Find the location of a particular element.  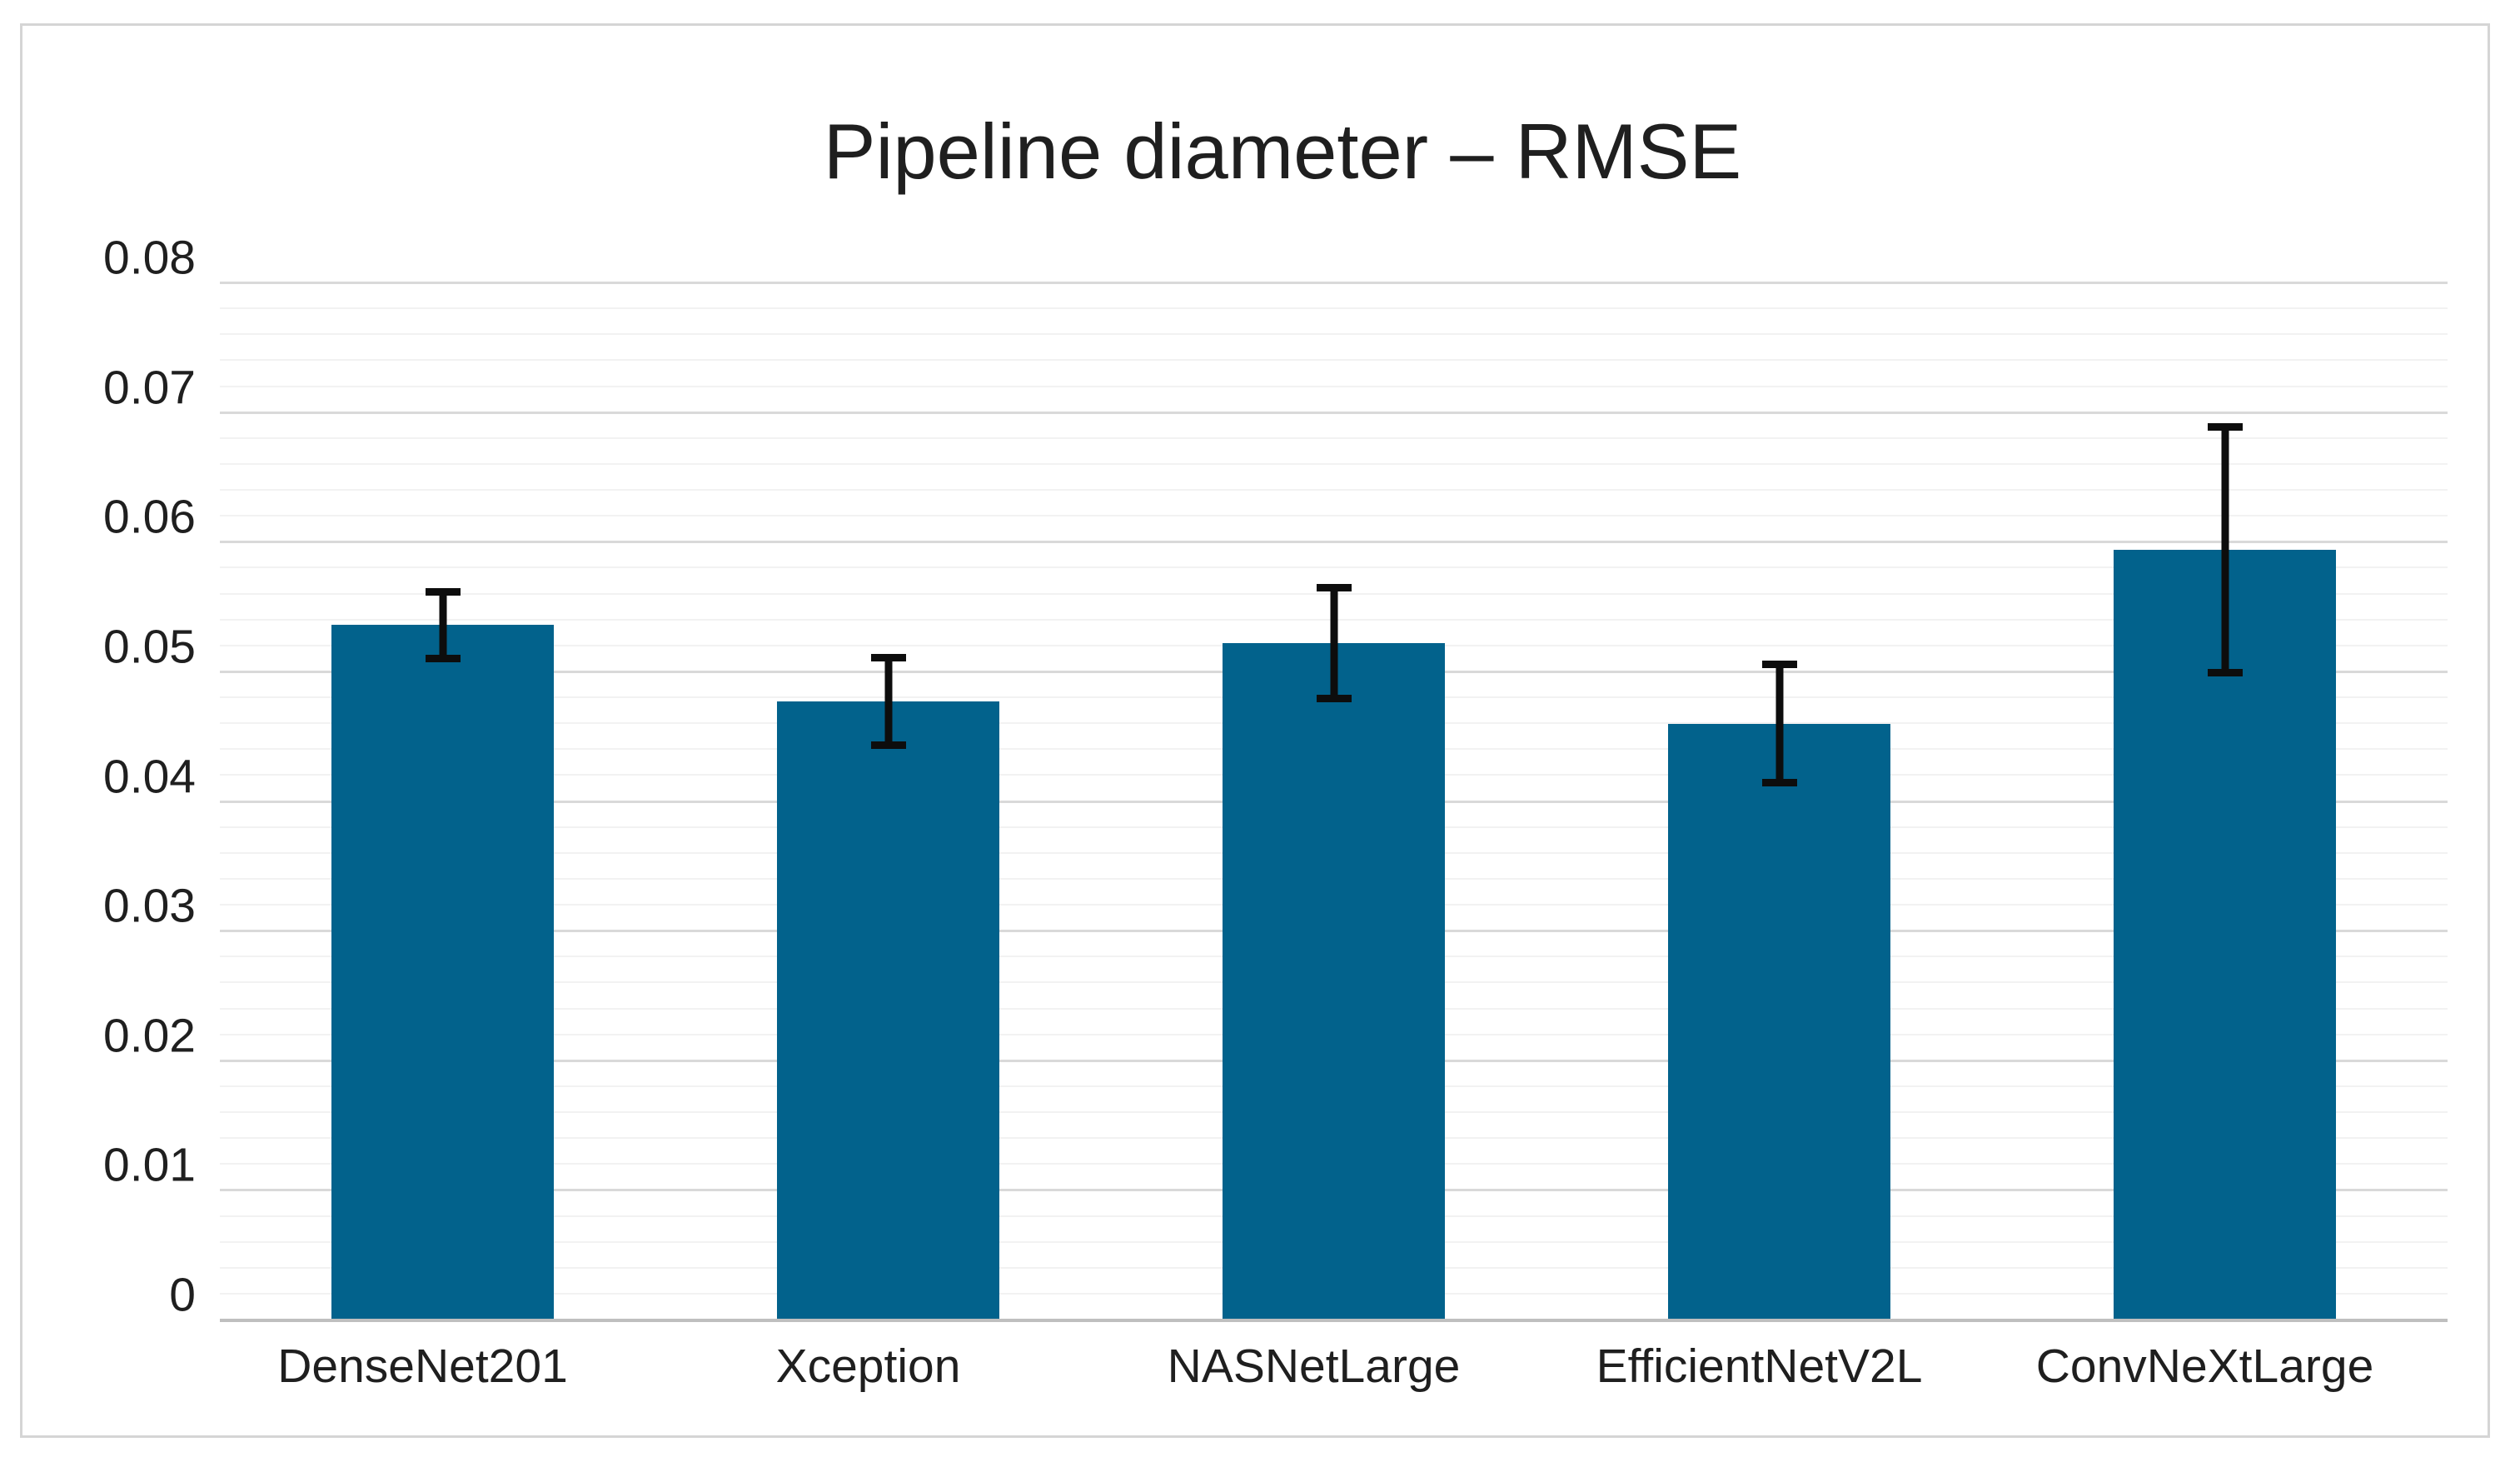

x-category-label-densenet201: DenseNet201 is located at coordinates (422, 1366).